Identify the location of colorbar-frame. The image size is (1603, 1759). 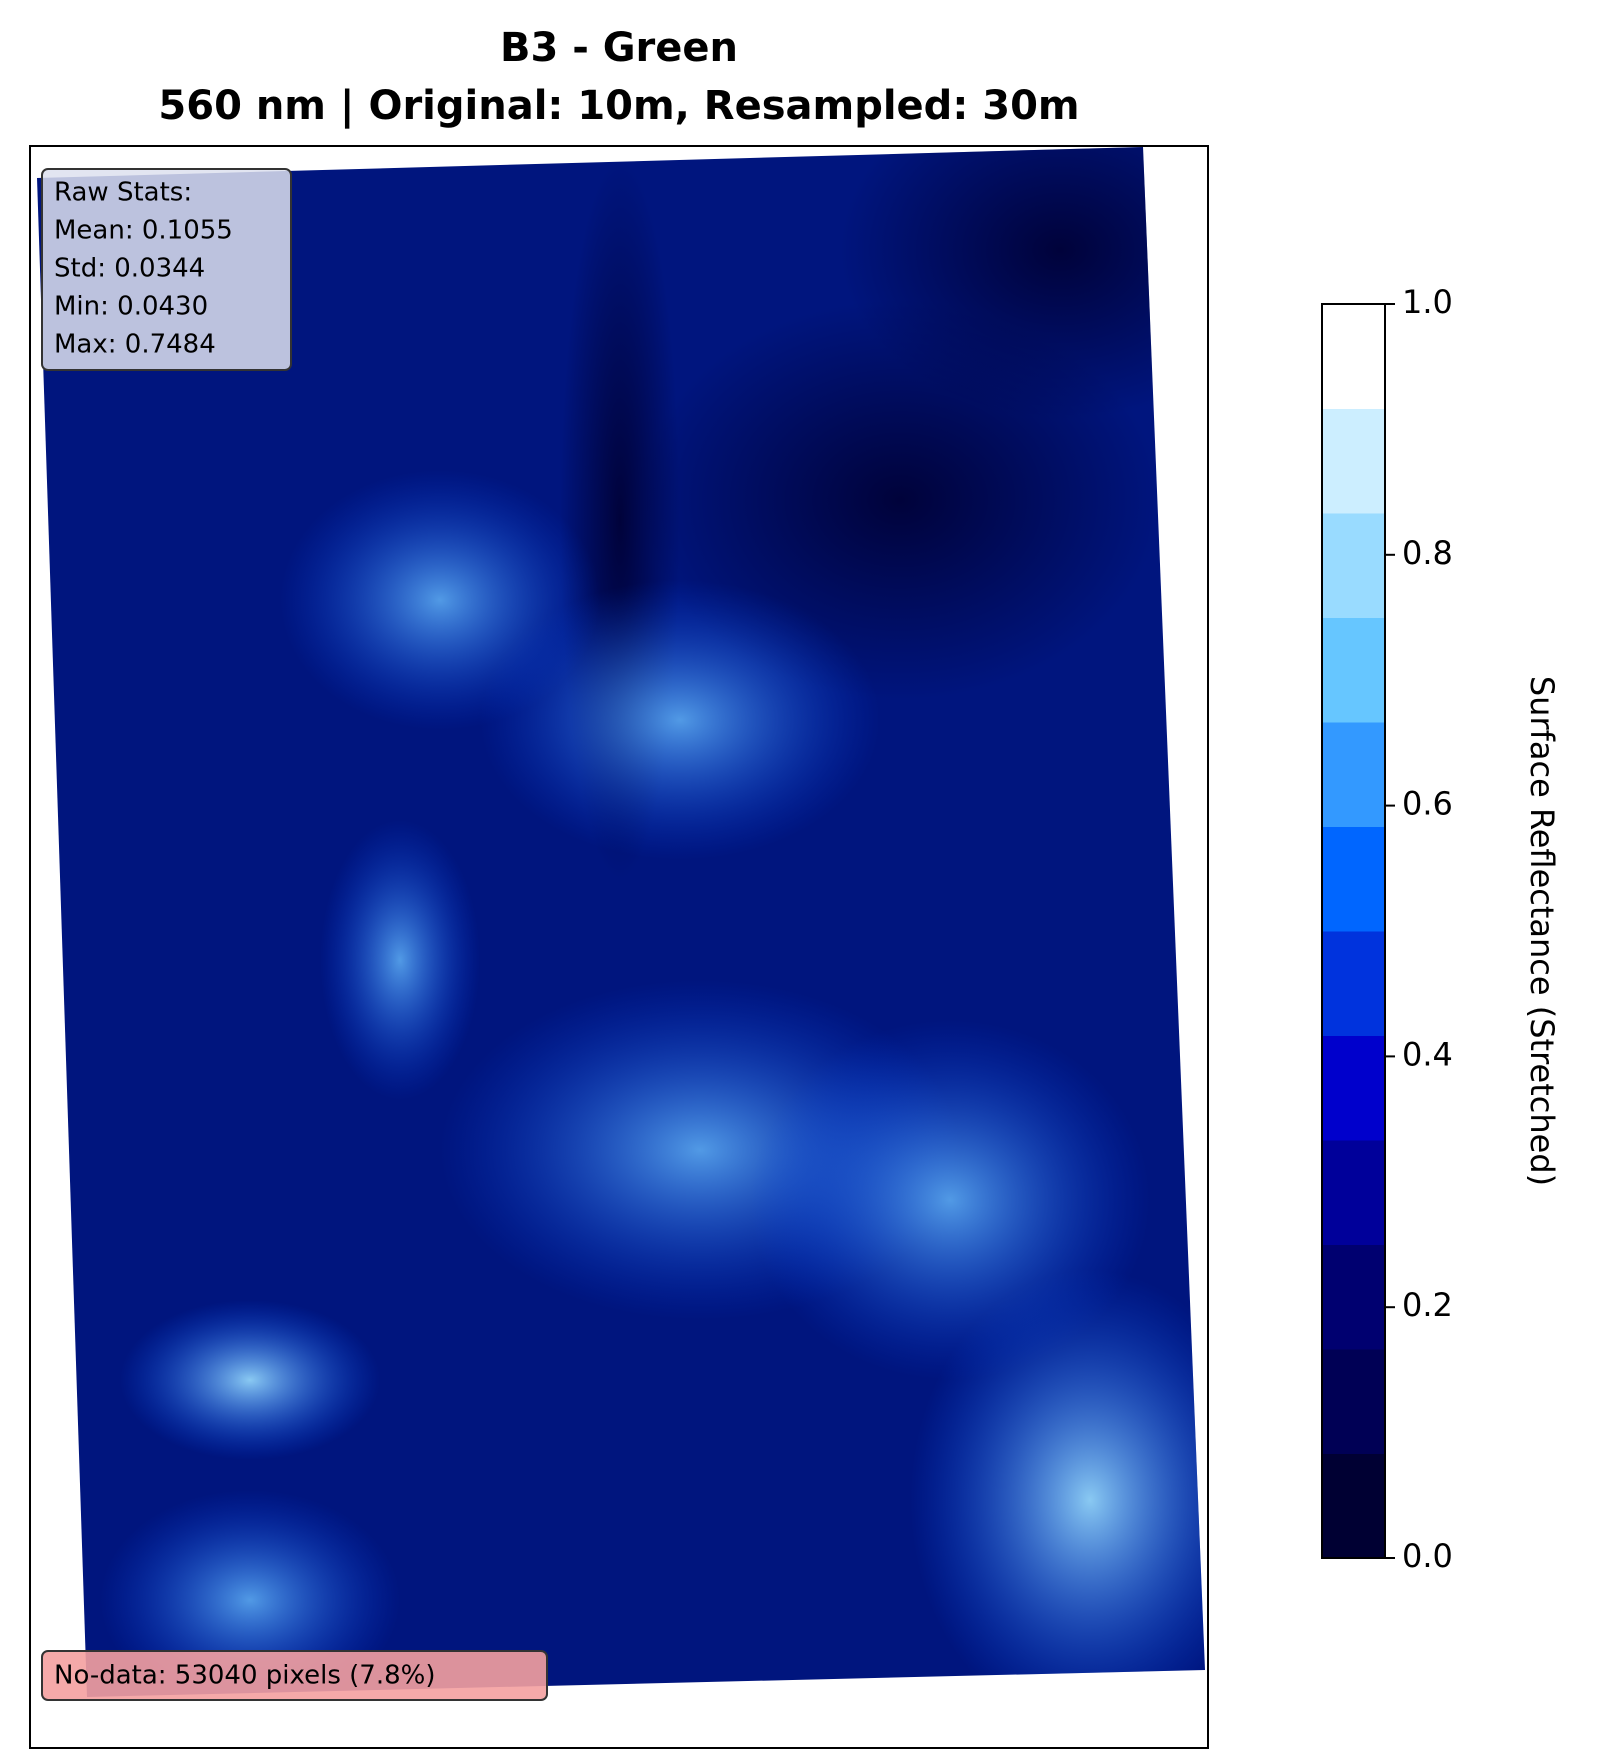
(1353, 931).